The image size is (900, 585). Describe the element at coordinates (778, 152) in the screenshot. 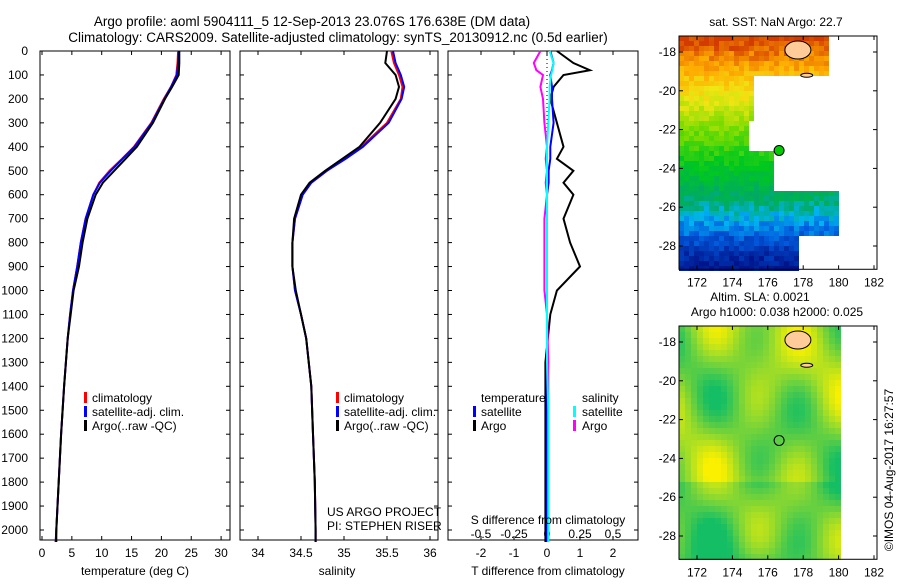

I see `sst-map-frame` at that location.